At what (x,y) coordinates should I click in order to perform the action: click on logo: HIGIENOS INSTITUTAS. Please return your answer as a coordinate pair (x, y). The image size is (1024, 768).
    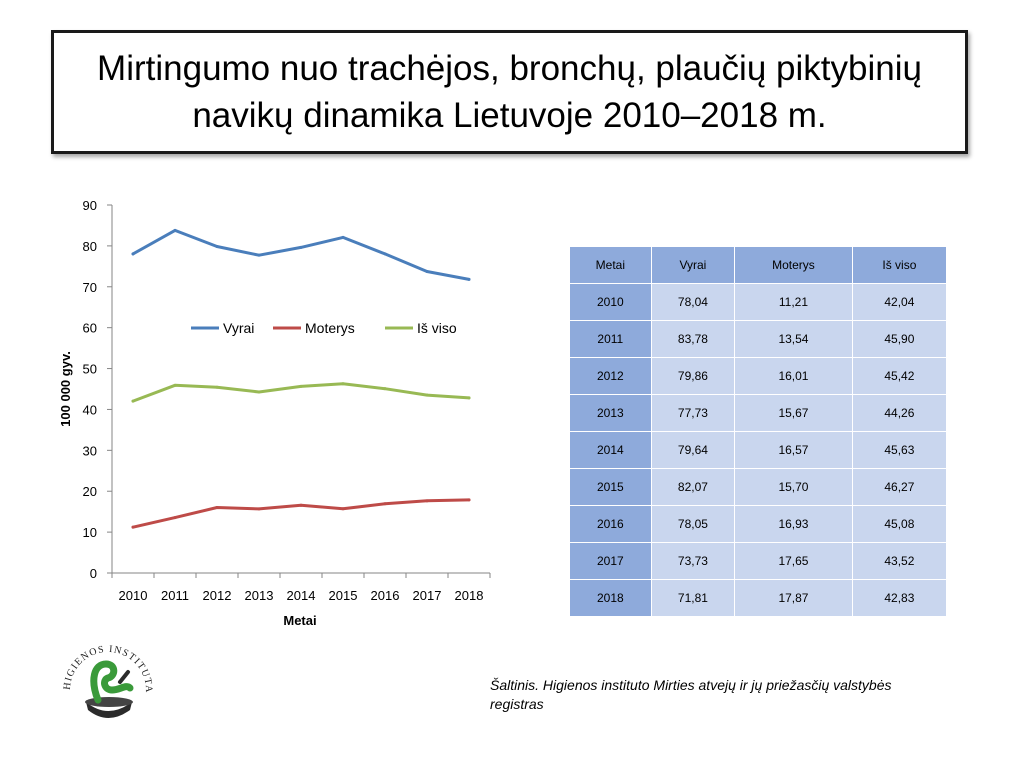
    Looking at the image, I should click on (106, 676).